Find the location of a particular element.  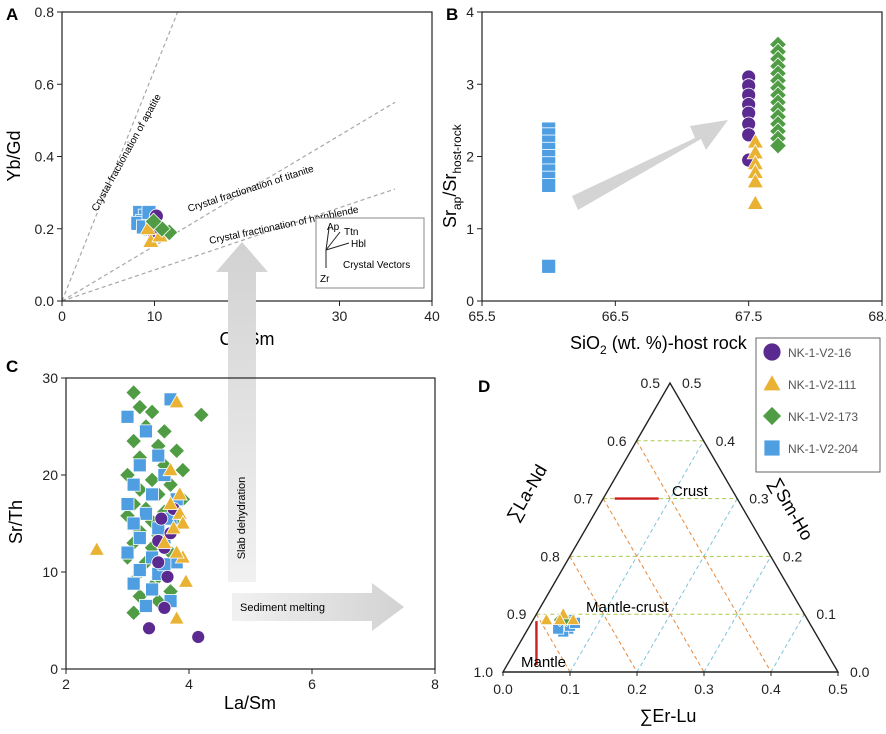

panel-a-ylabel: Yb/Gd is located at coordinates (14, 155).